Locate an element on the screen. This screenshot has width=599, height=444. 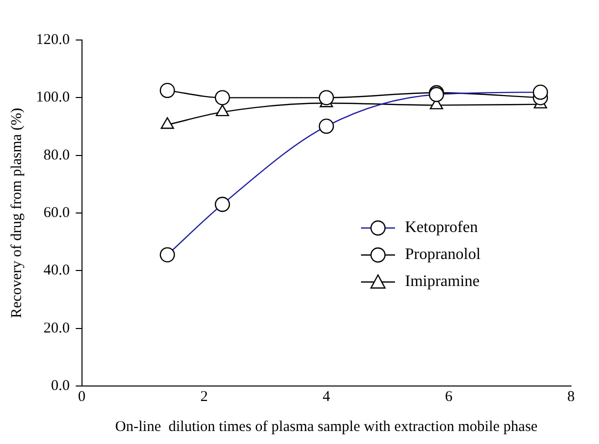
legend-label: Ketoprofen is located at coordinates (441, 227).